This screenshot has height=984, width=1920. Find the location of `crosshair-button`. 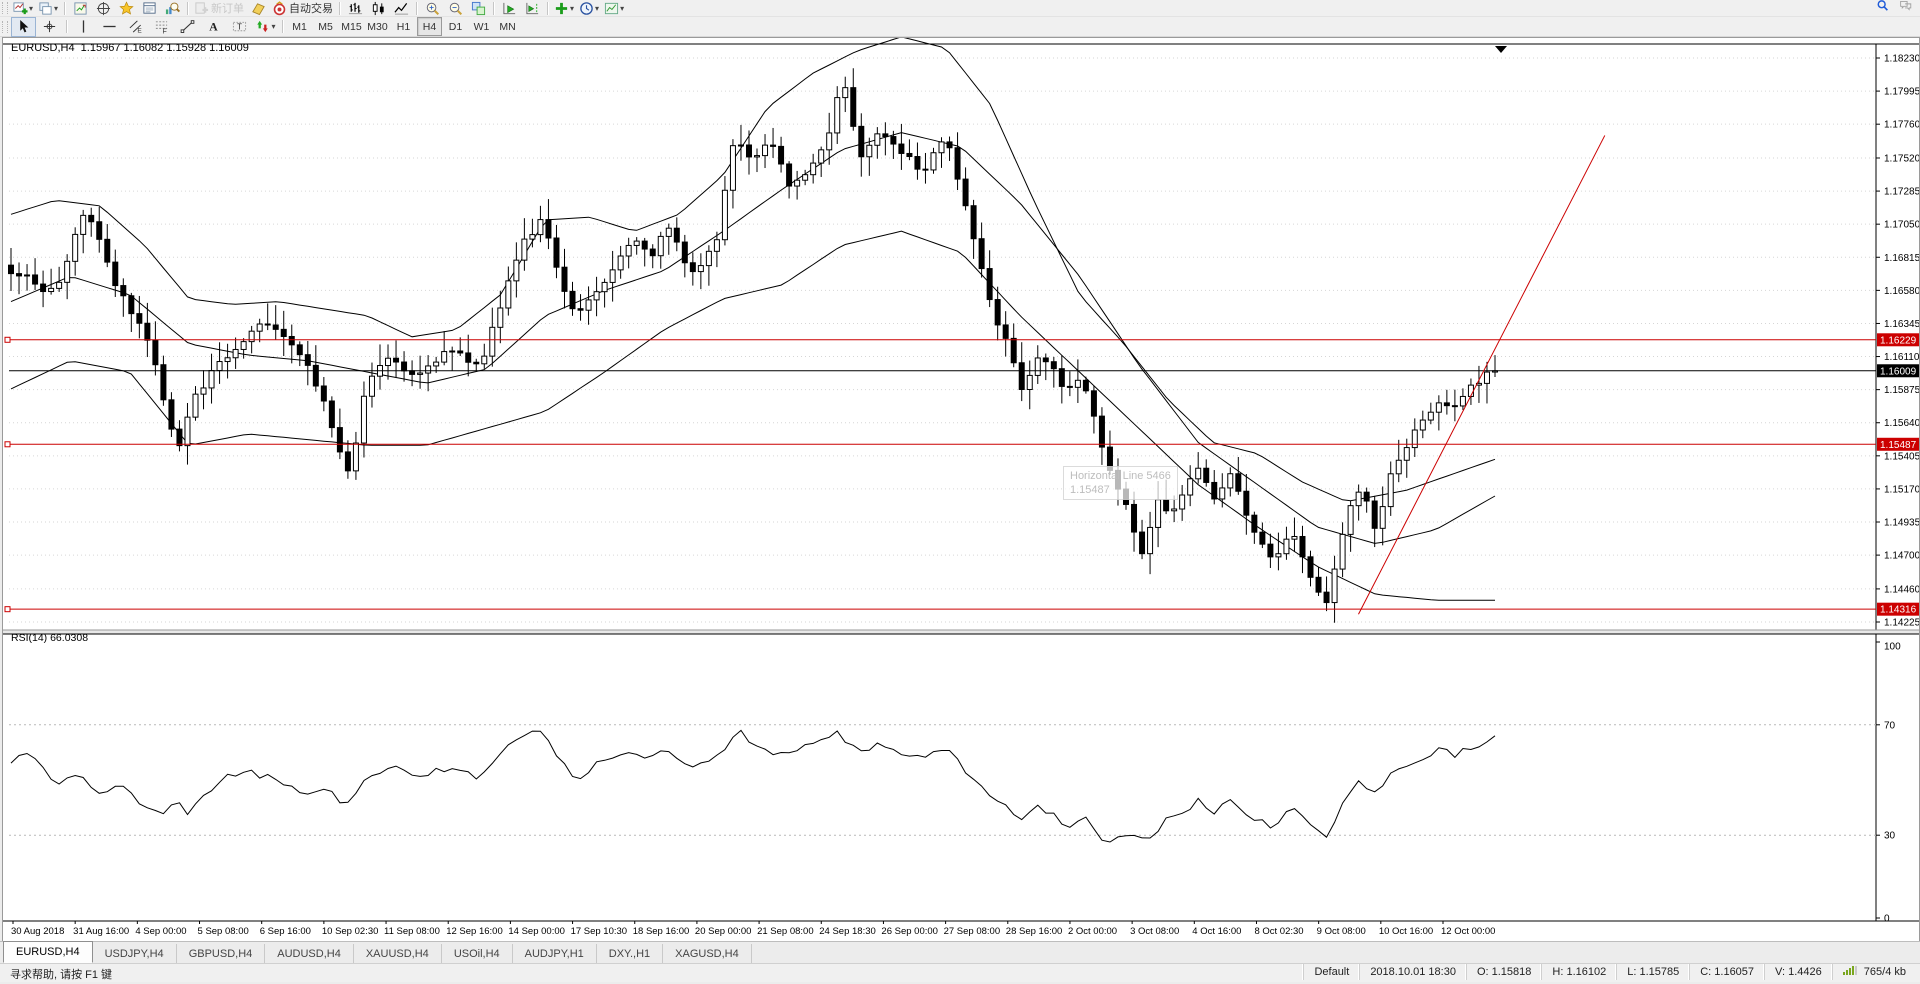

crosshair-button is located at coordinates (49, 27).